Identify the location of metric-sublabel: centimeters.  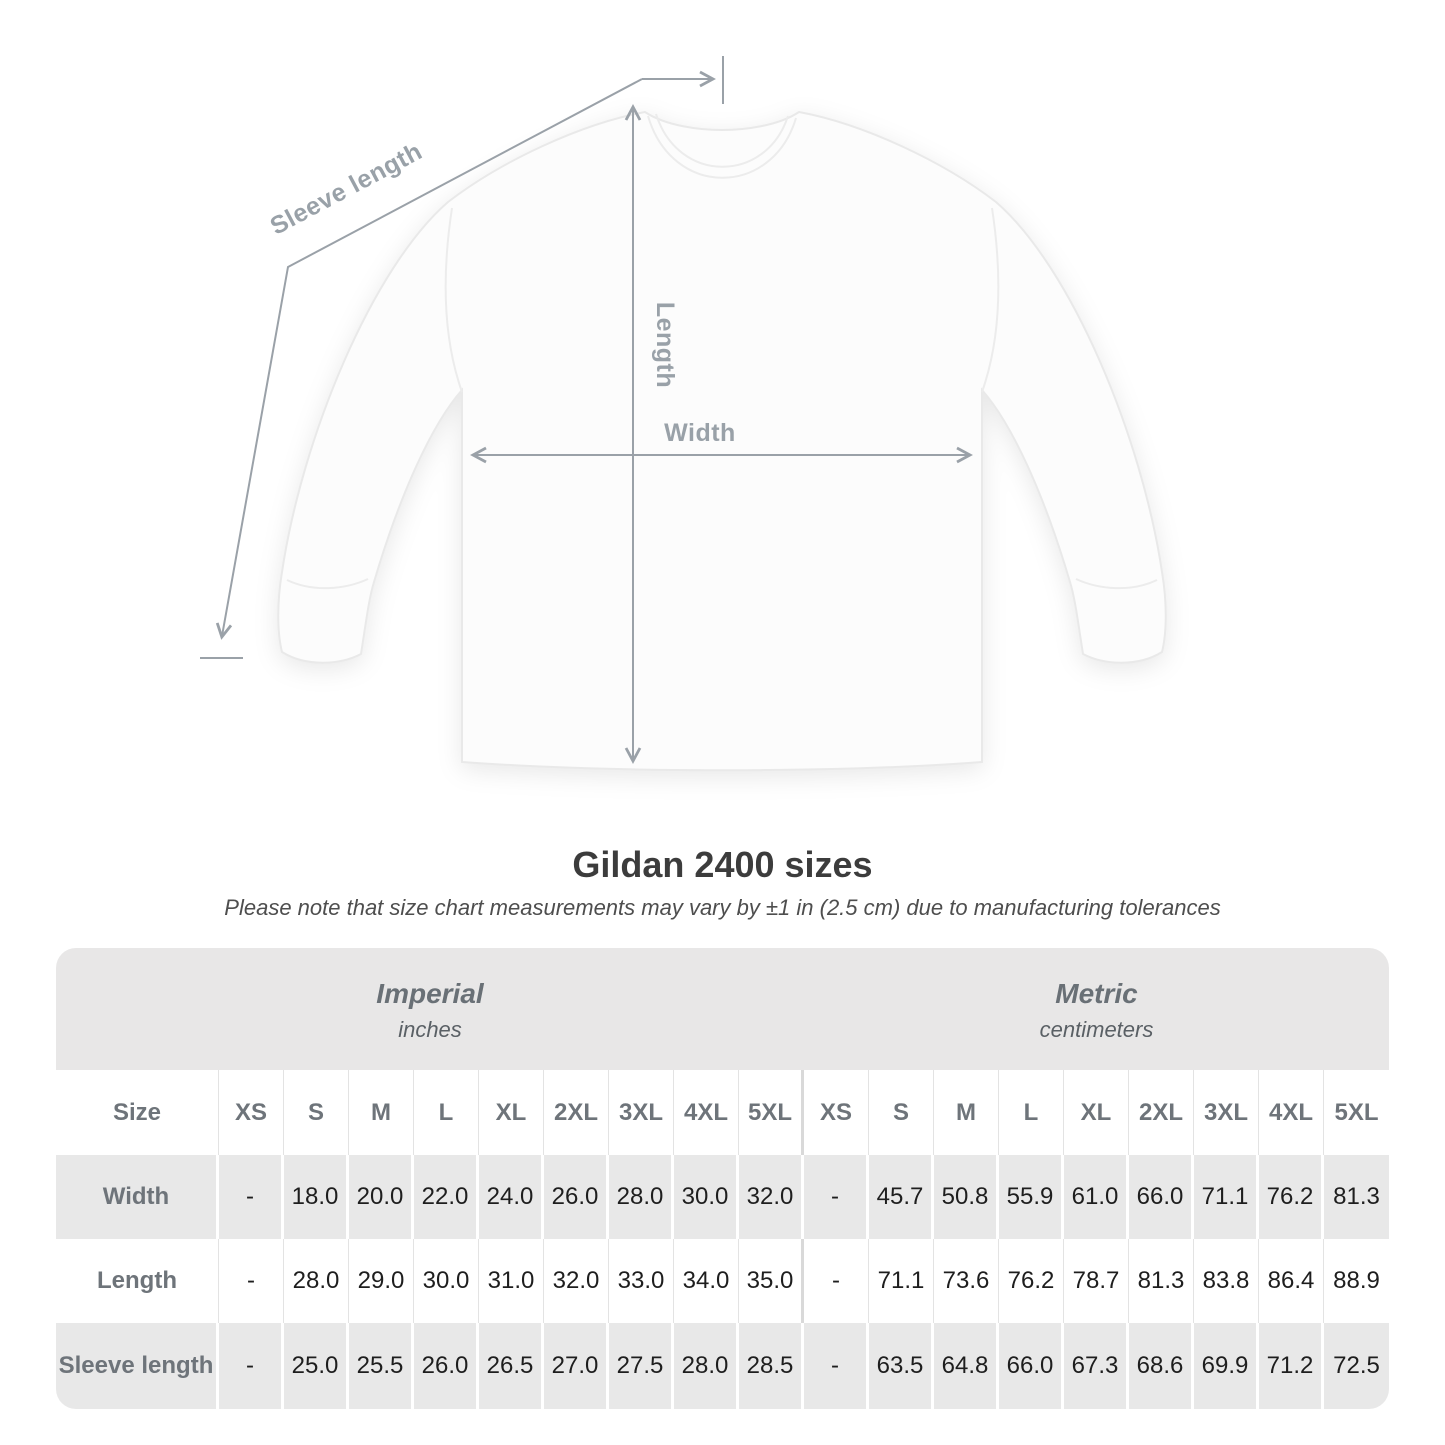
(1096, 1029).